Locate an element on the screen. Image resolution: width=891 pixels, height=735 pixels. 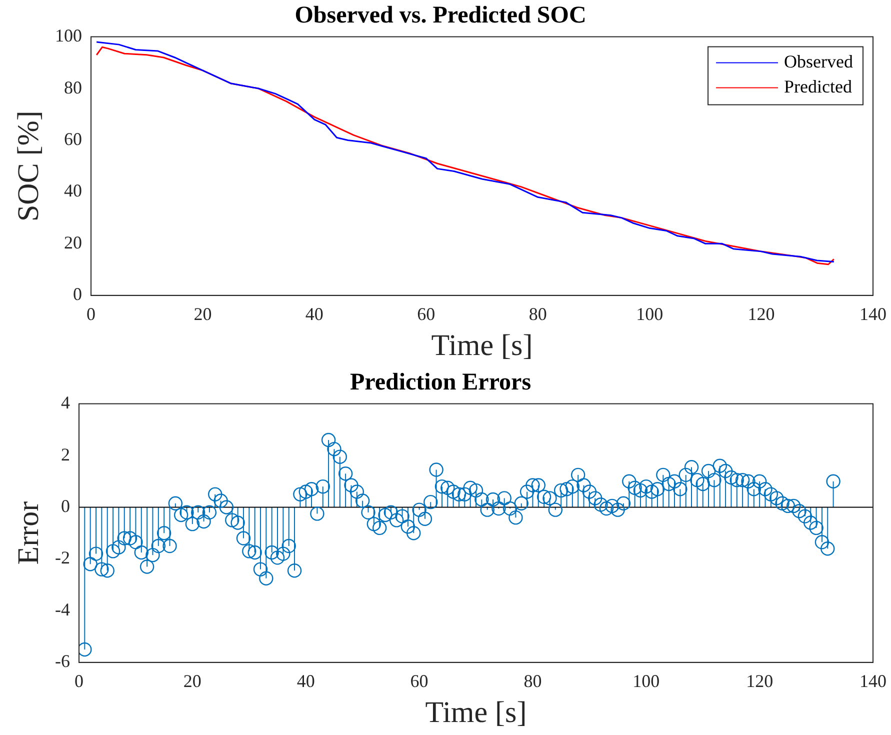
y-tick-label: 20 is located at coordinates (73, 242).